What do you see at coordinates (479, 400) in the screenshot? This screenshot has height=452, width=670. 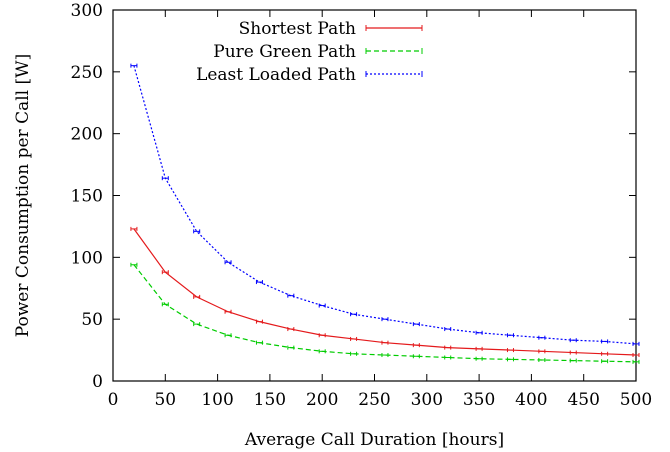 I see `x-tick-label: 350` at bounding box center [479, 400].